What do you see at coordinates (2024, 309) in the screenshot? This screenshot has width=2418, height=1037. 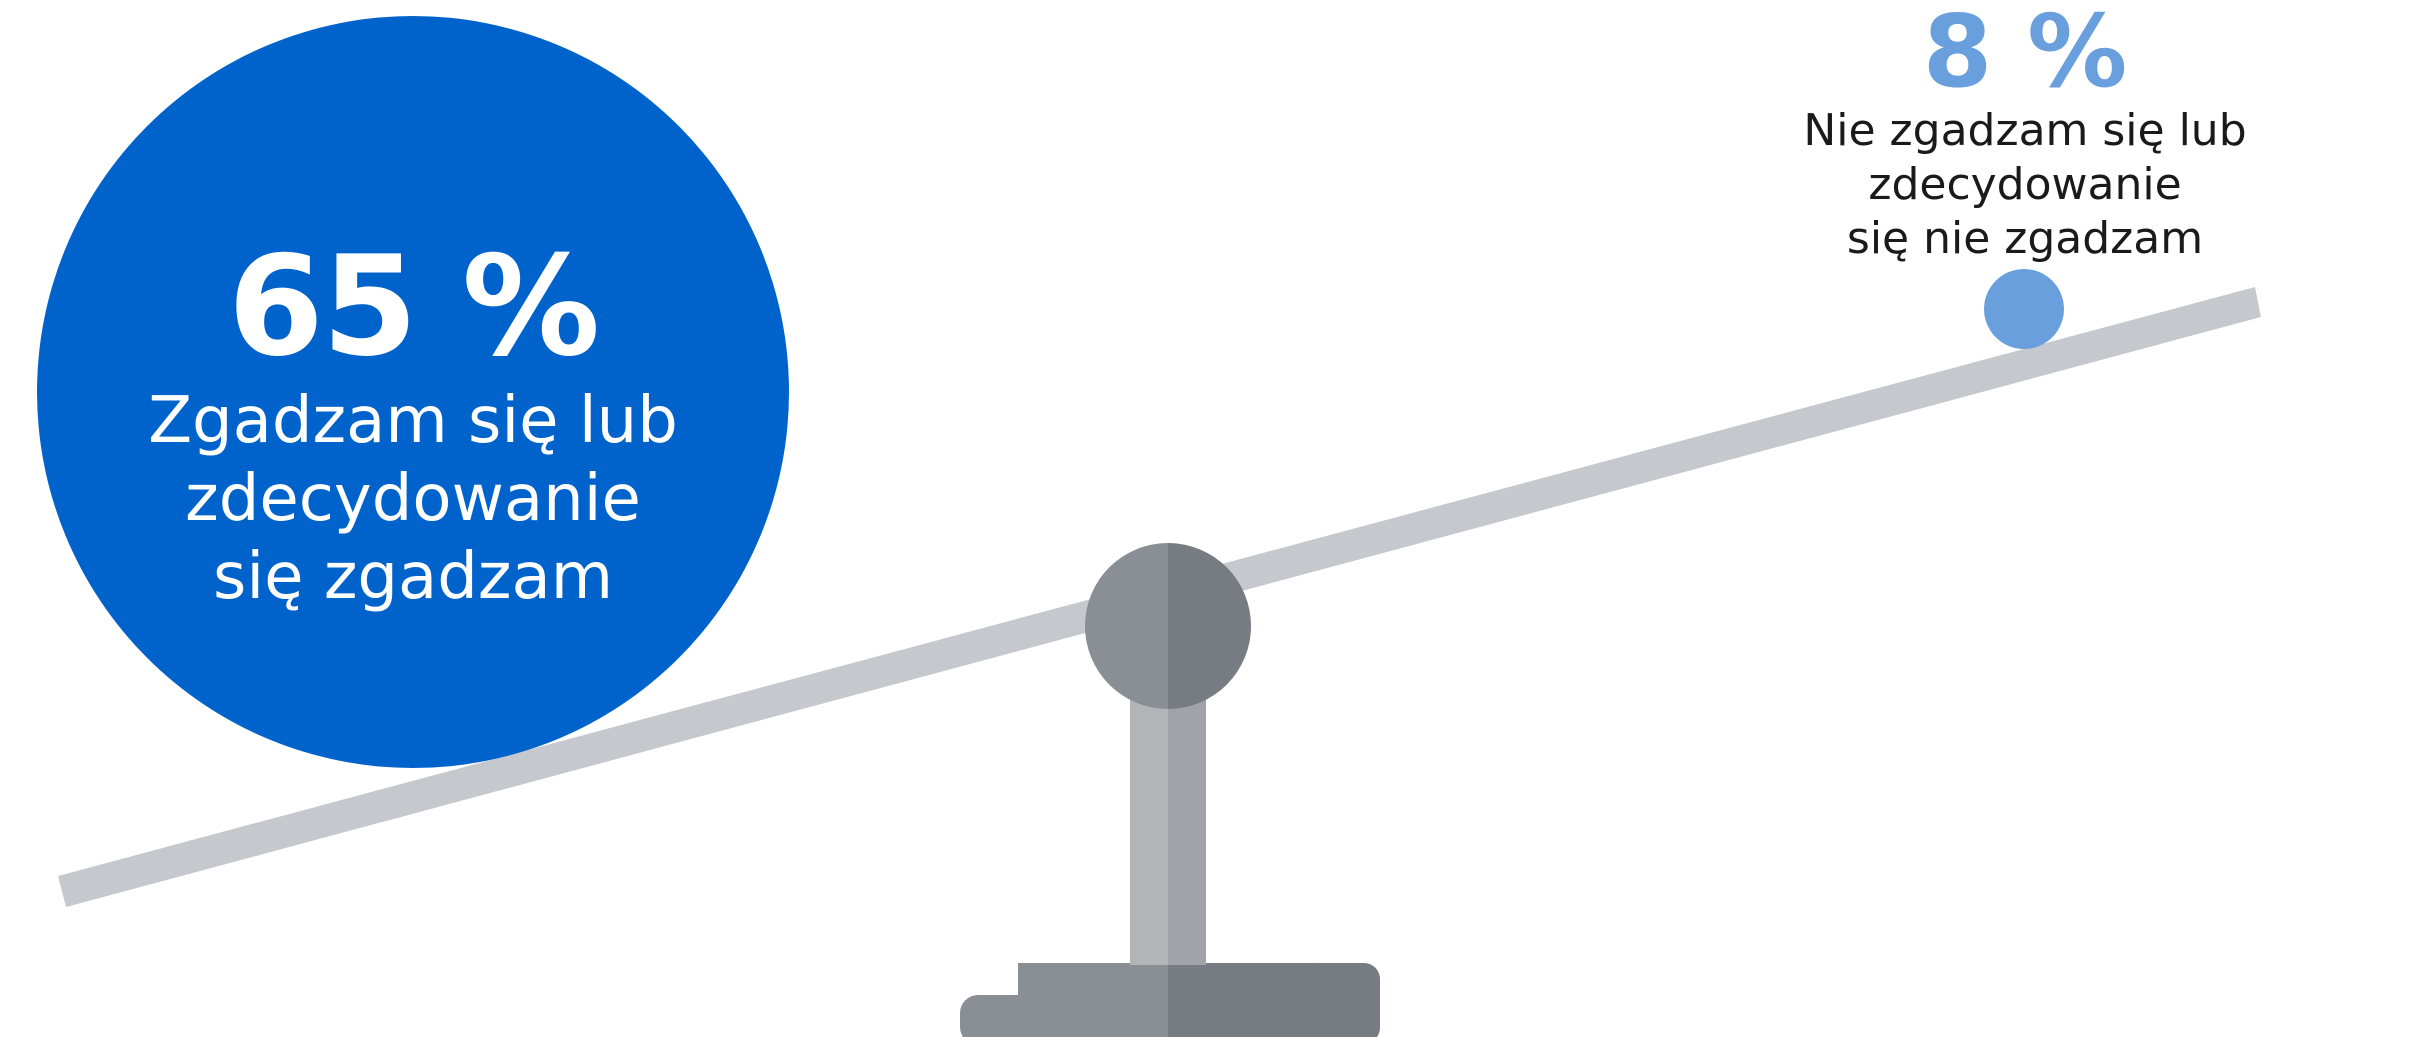 I see `disagree-ball` at bounding box center [2024, 309].